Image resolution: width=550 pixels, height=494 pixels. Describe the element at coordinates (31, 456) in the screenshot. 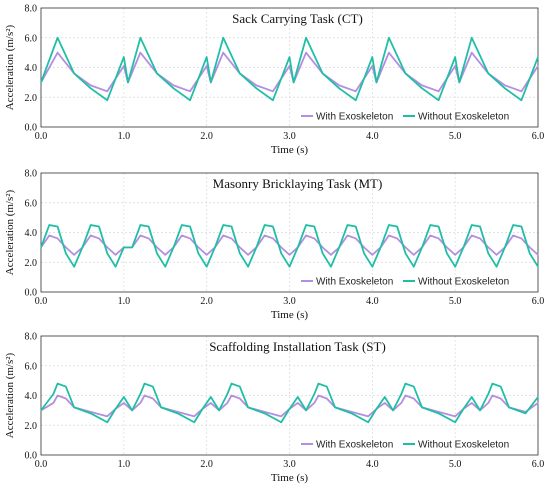

I see `y-tick-label: 0.0` at that location.